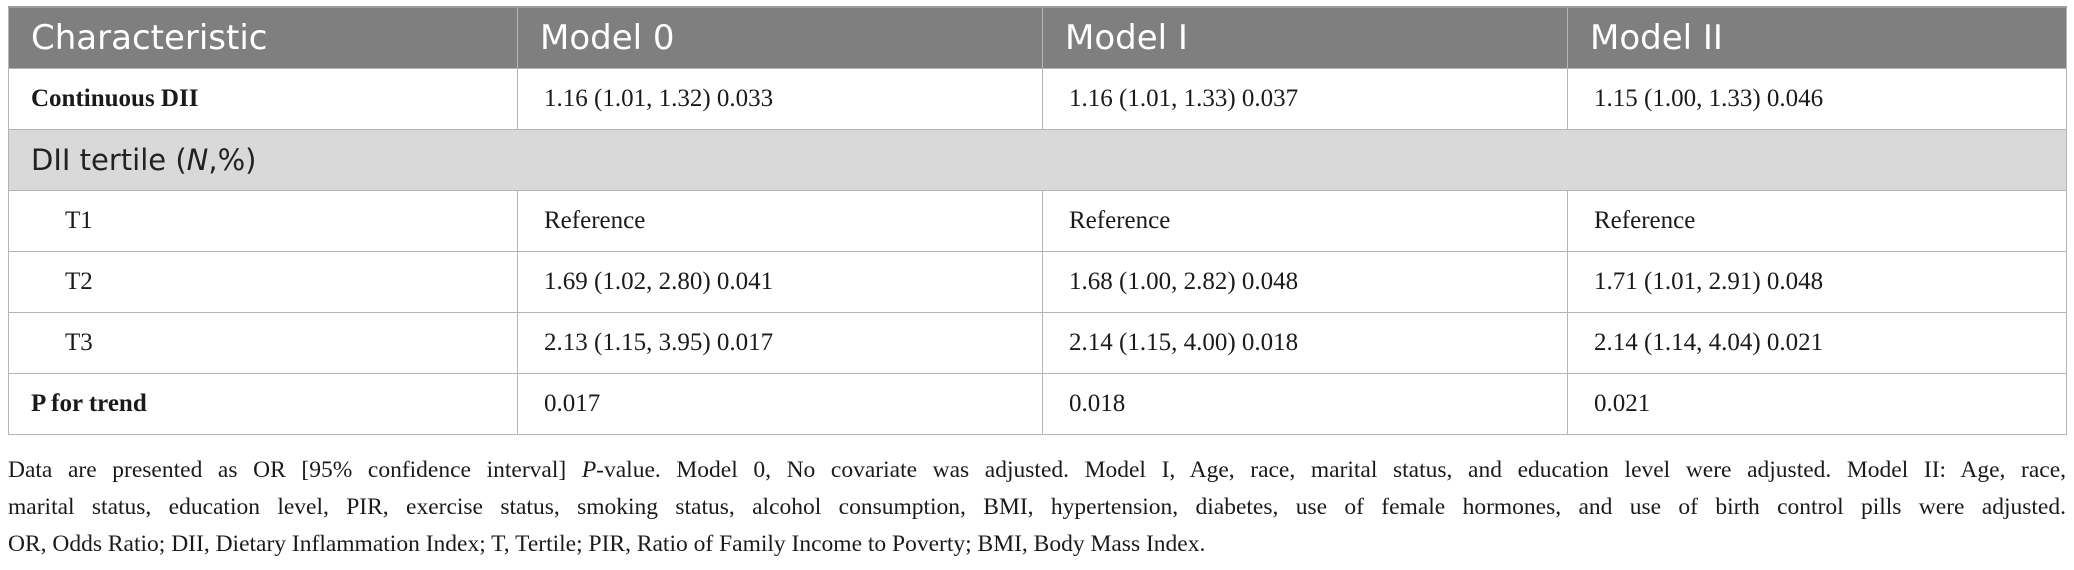  I want to click on table-cell: 0.018, so click(1305, 404).